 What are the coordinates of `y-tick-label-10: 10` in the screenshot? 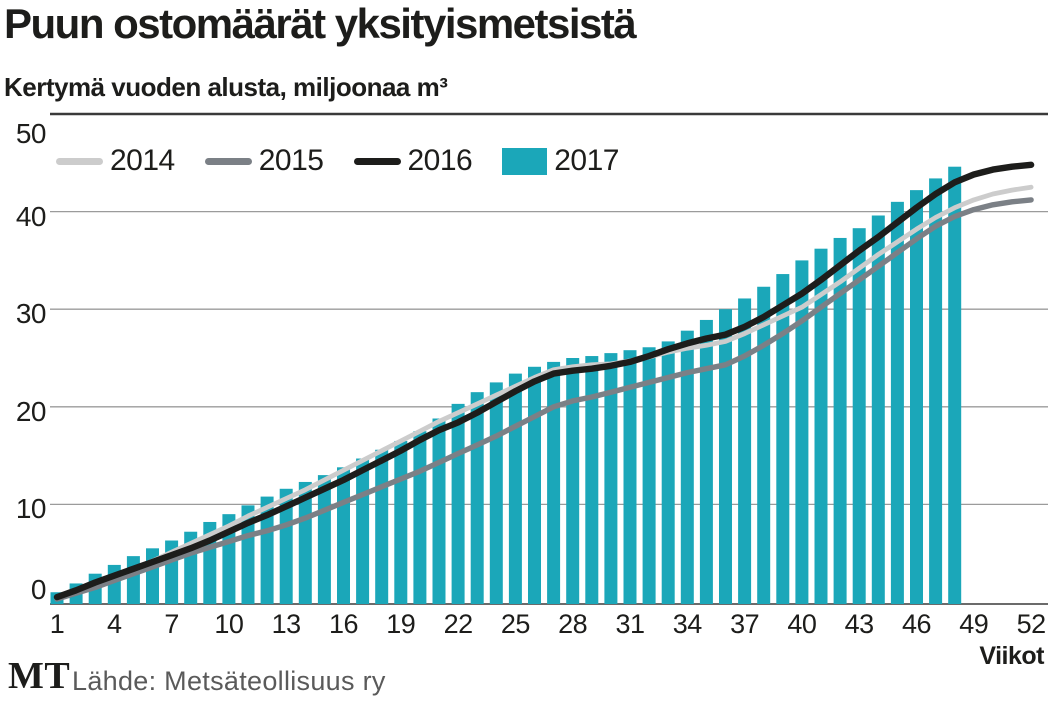 It's located at (31, 509).